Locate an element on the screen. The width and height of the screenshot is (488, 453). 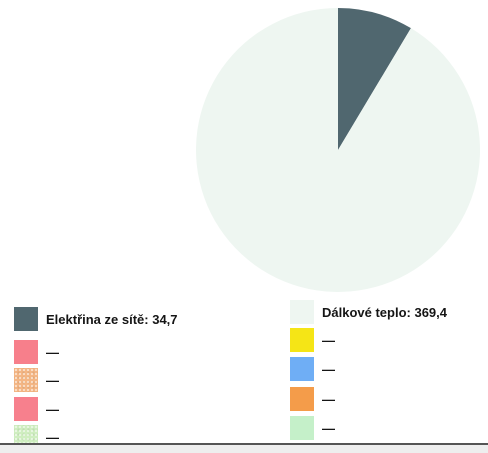
legend-item-3: — is located at coordinates (36, 352).